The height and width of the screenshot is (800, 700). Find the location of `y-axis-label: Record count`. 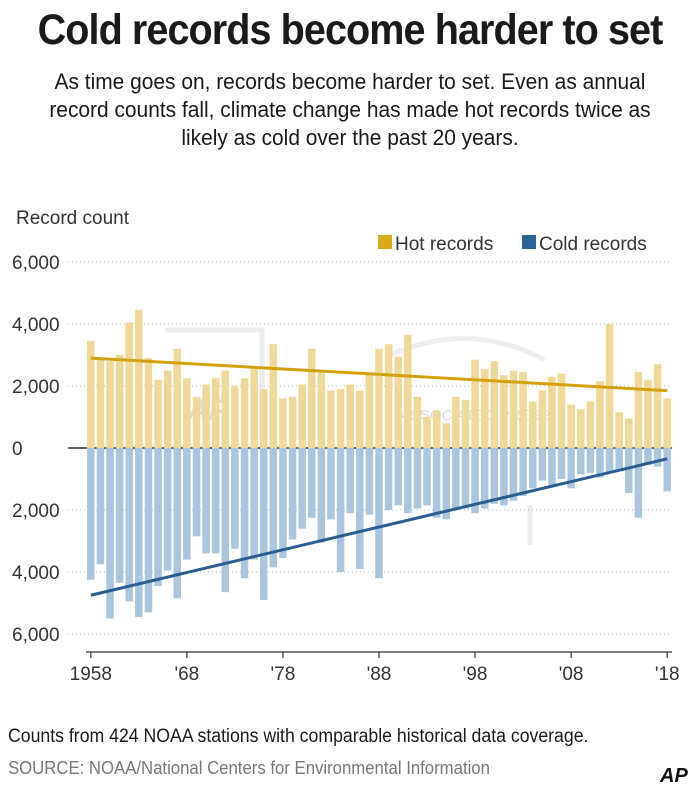

y-axis-label: Record count is located at coordinates (73, 218).